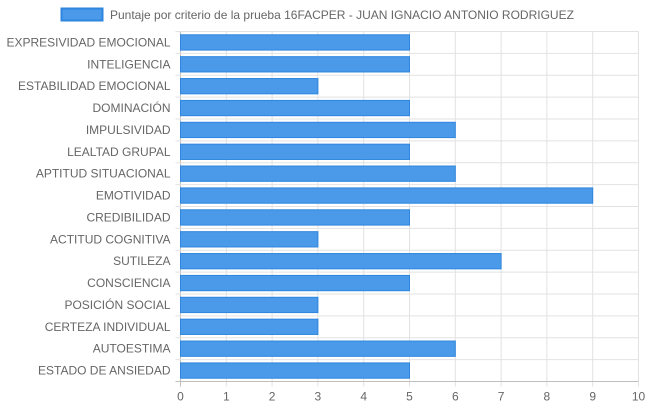 The image size is (648, 410). Describe the element at coordinates (226, 397) in the screenshot. I see `x-tick-label: 1` at that location.